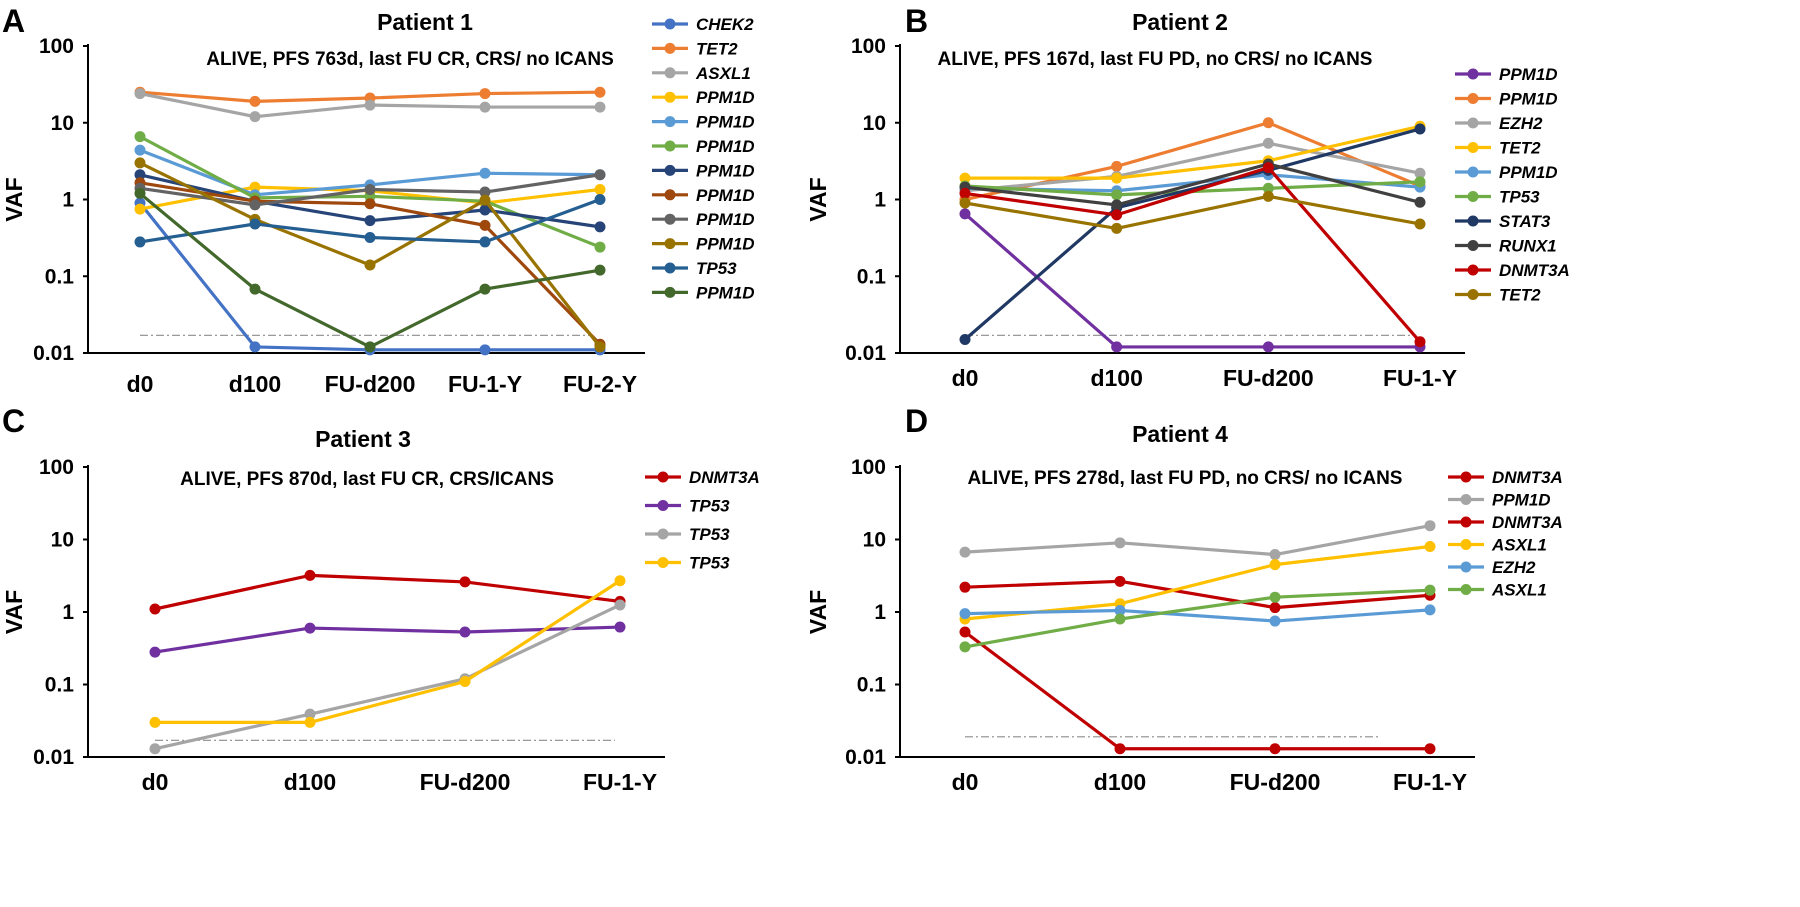  What do you see at coordinates (723, 73) in the screenshot?
I see `legend-label: ASXL1` at bounding box center [723, 73].